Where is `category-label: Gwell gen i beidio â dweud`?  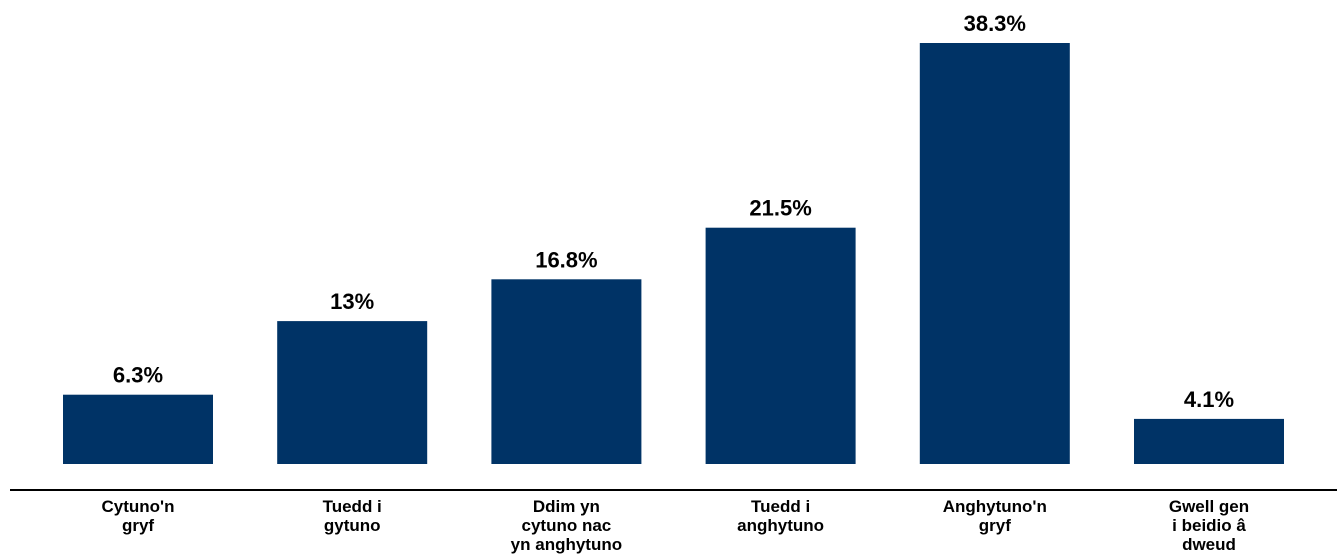
category-label: Gwell gen i beidio â dweud is located at coordinates (1209, 525).